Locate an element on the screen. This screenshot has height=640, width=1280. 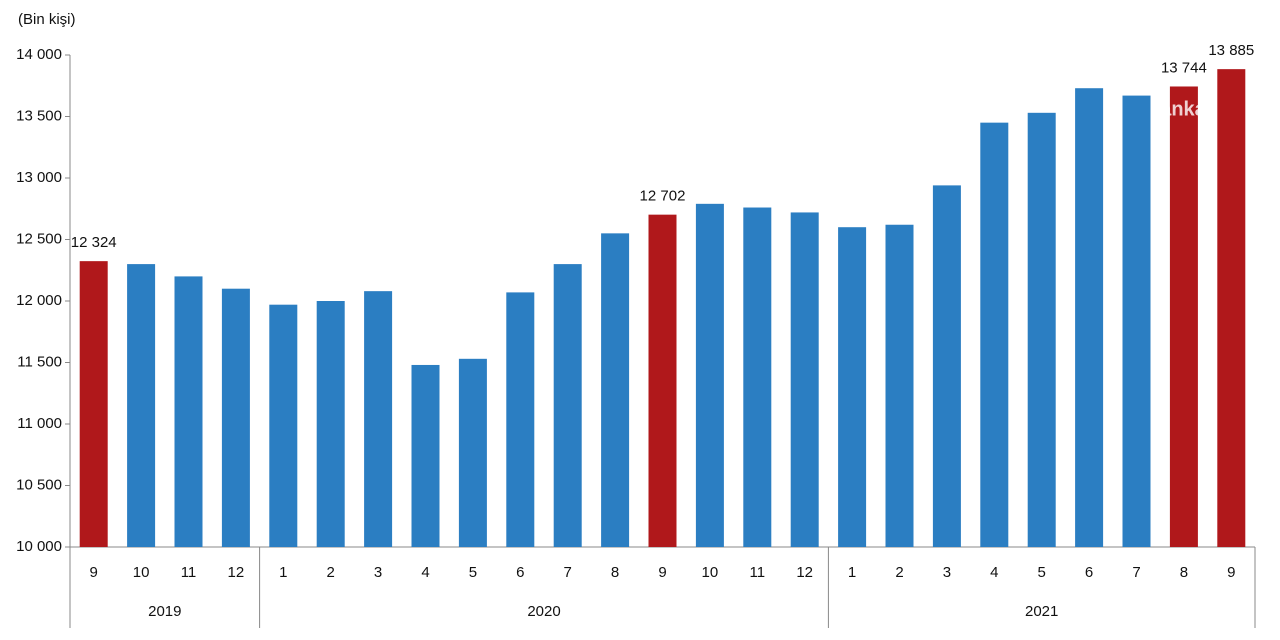
value-label: 12 324 is located at coordinates (94, 242).